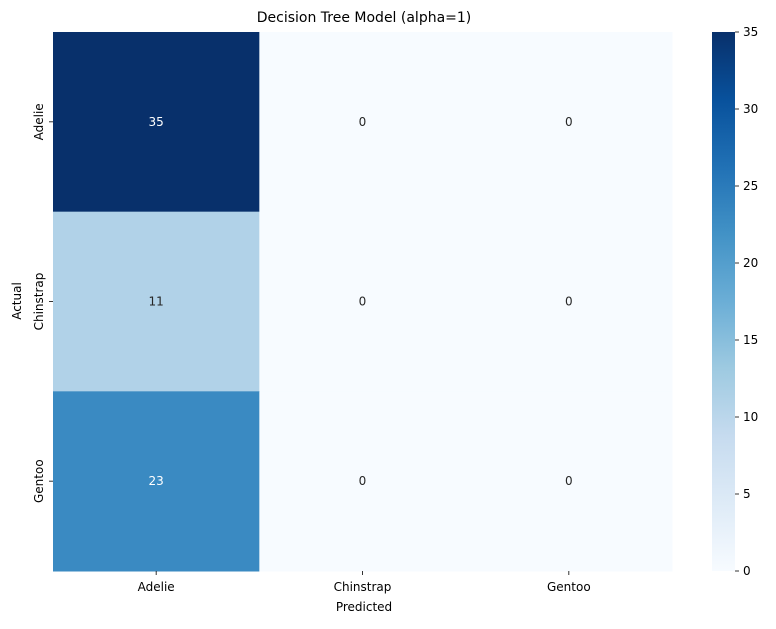  I want to click on y-tick-label: Gentoo, so click(39, 481).